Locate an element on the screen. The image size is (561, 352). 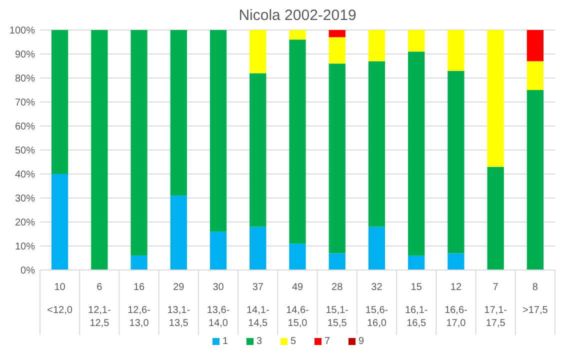
x-tick-label: 13,1-13,5 is located at coordinates (178, 317).